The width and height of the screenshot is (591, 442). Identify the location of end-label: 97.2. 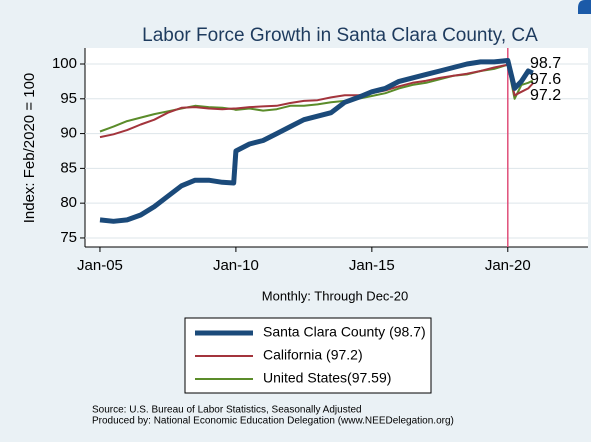
(545, 95).